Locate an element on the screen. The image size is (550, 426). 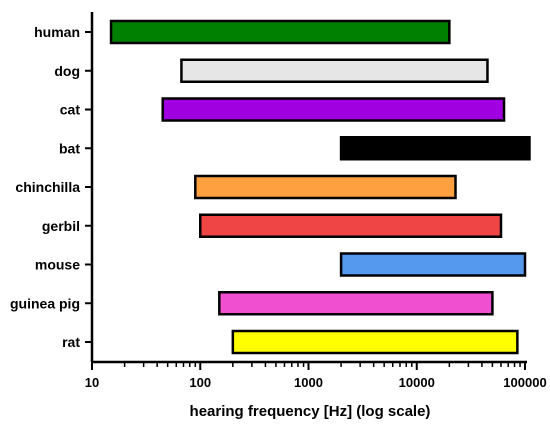
bar-cat is located at coordinates (333, 109).